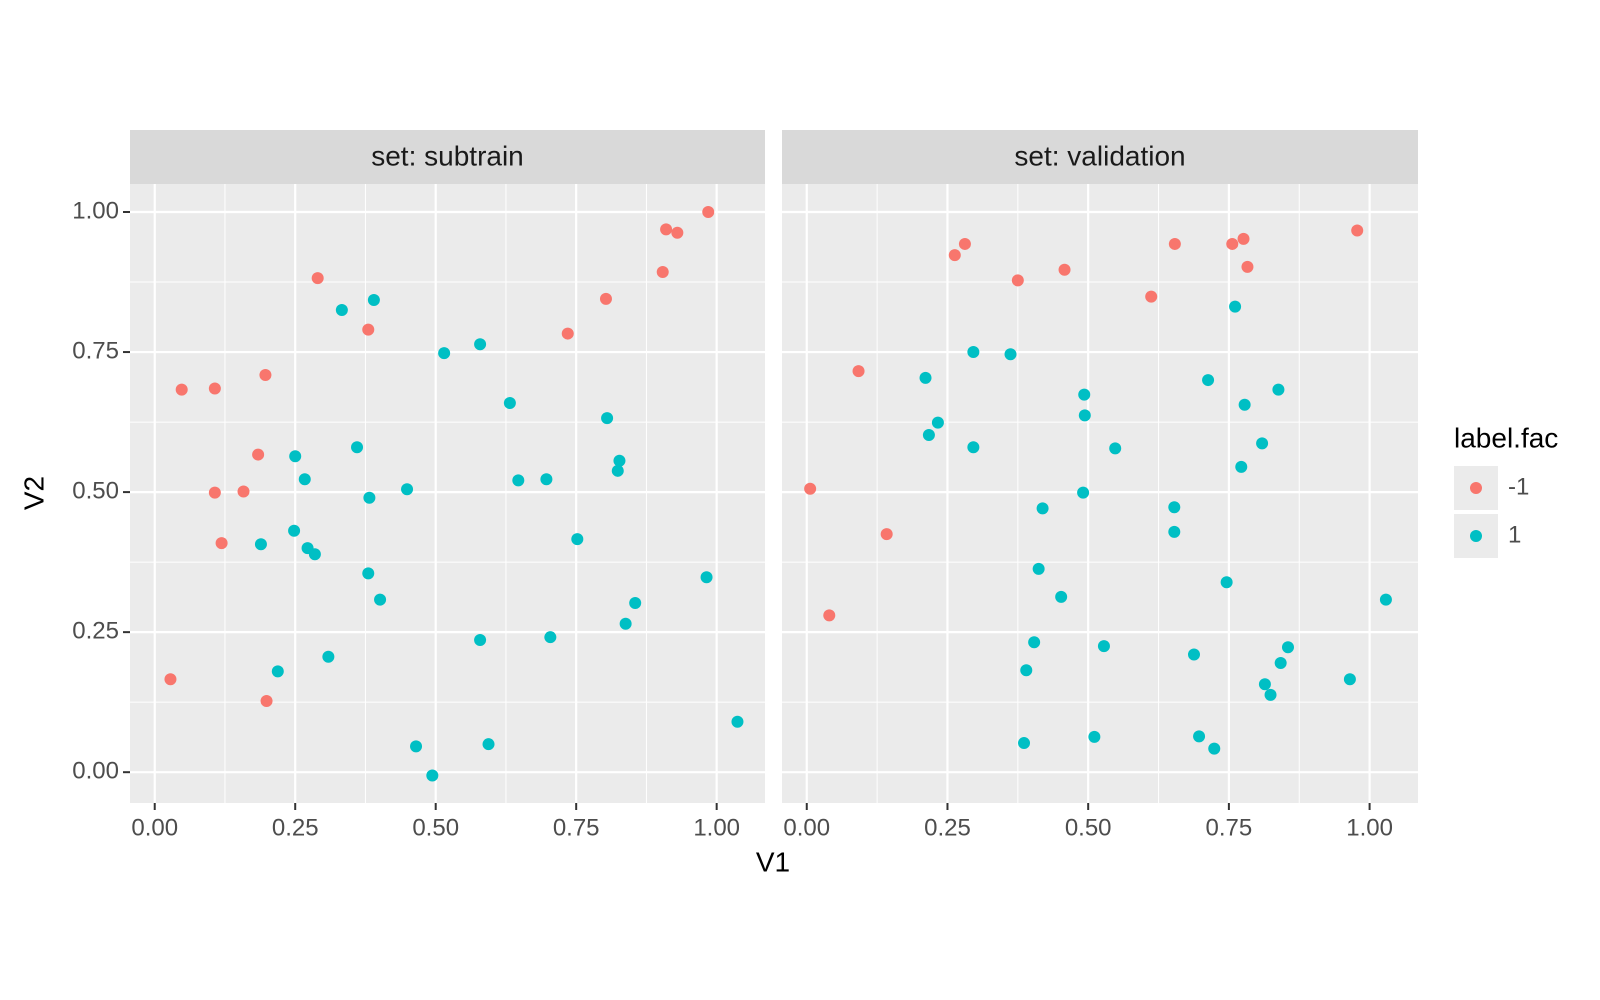  I want to click on x-tick-label: 0.75, so click(576, 827).